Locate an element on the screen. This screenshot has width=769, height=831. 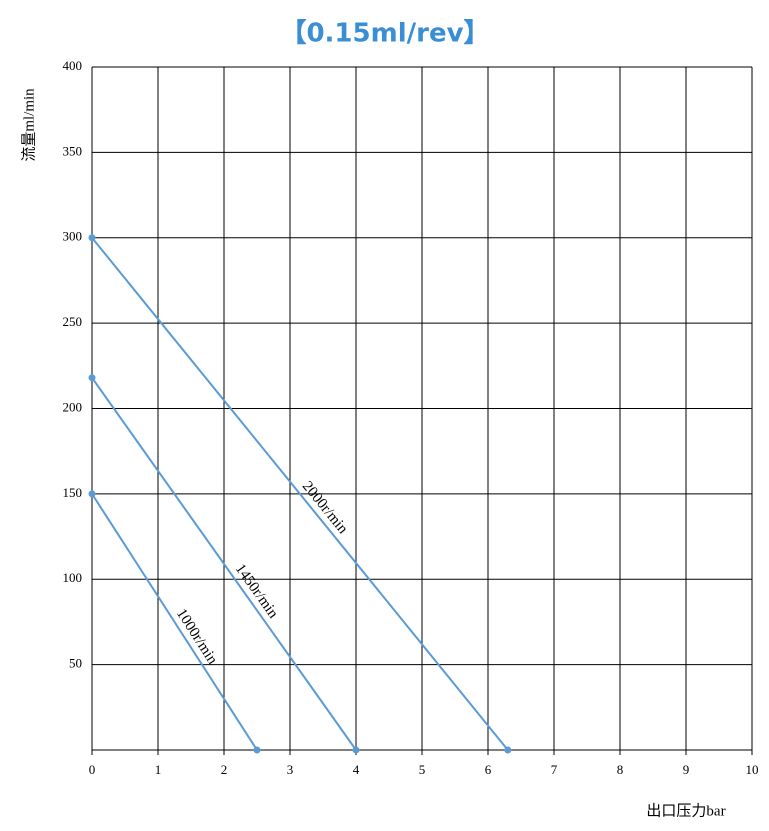
x-tick-label: 10 is located at coordinates (752, 769).